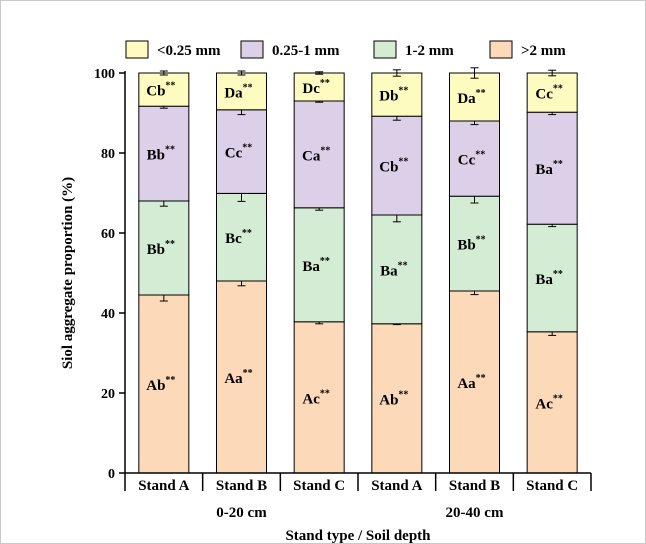  I want to click on data-label: Dc**, so click(316, 87).